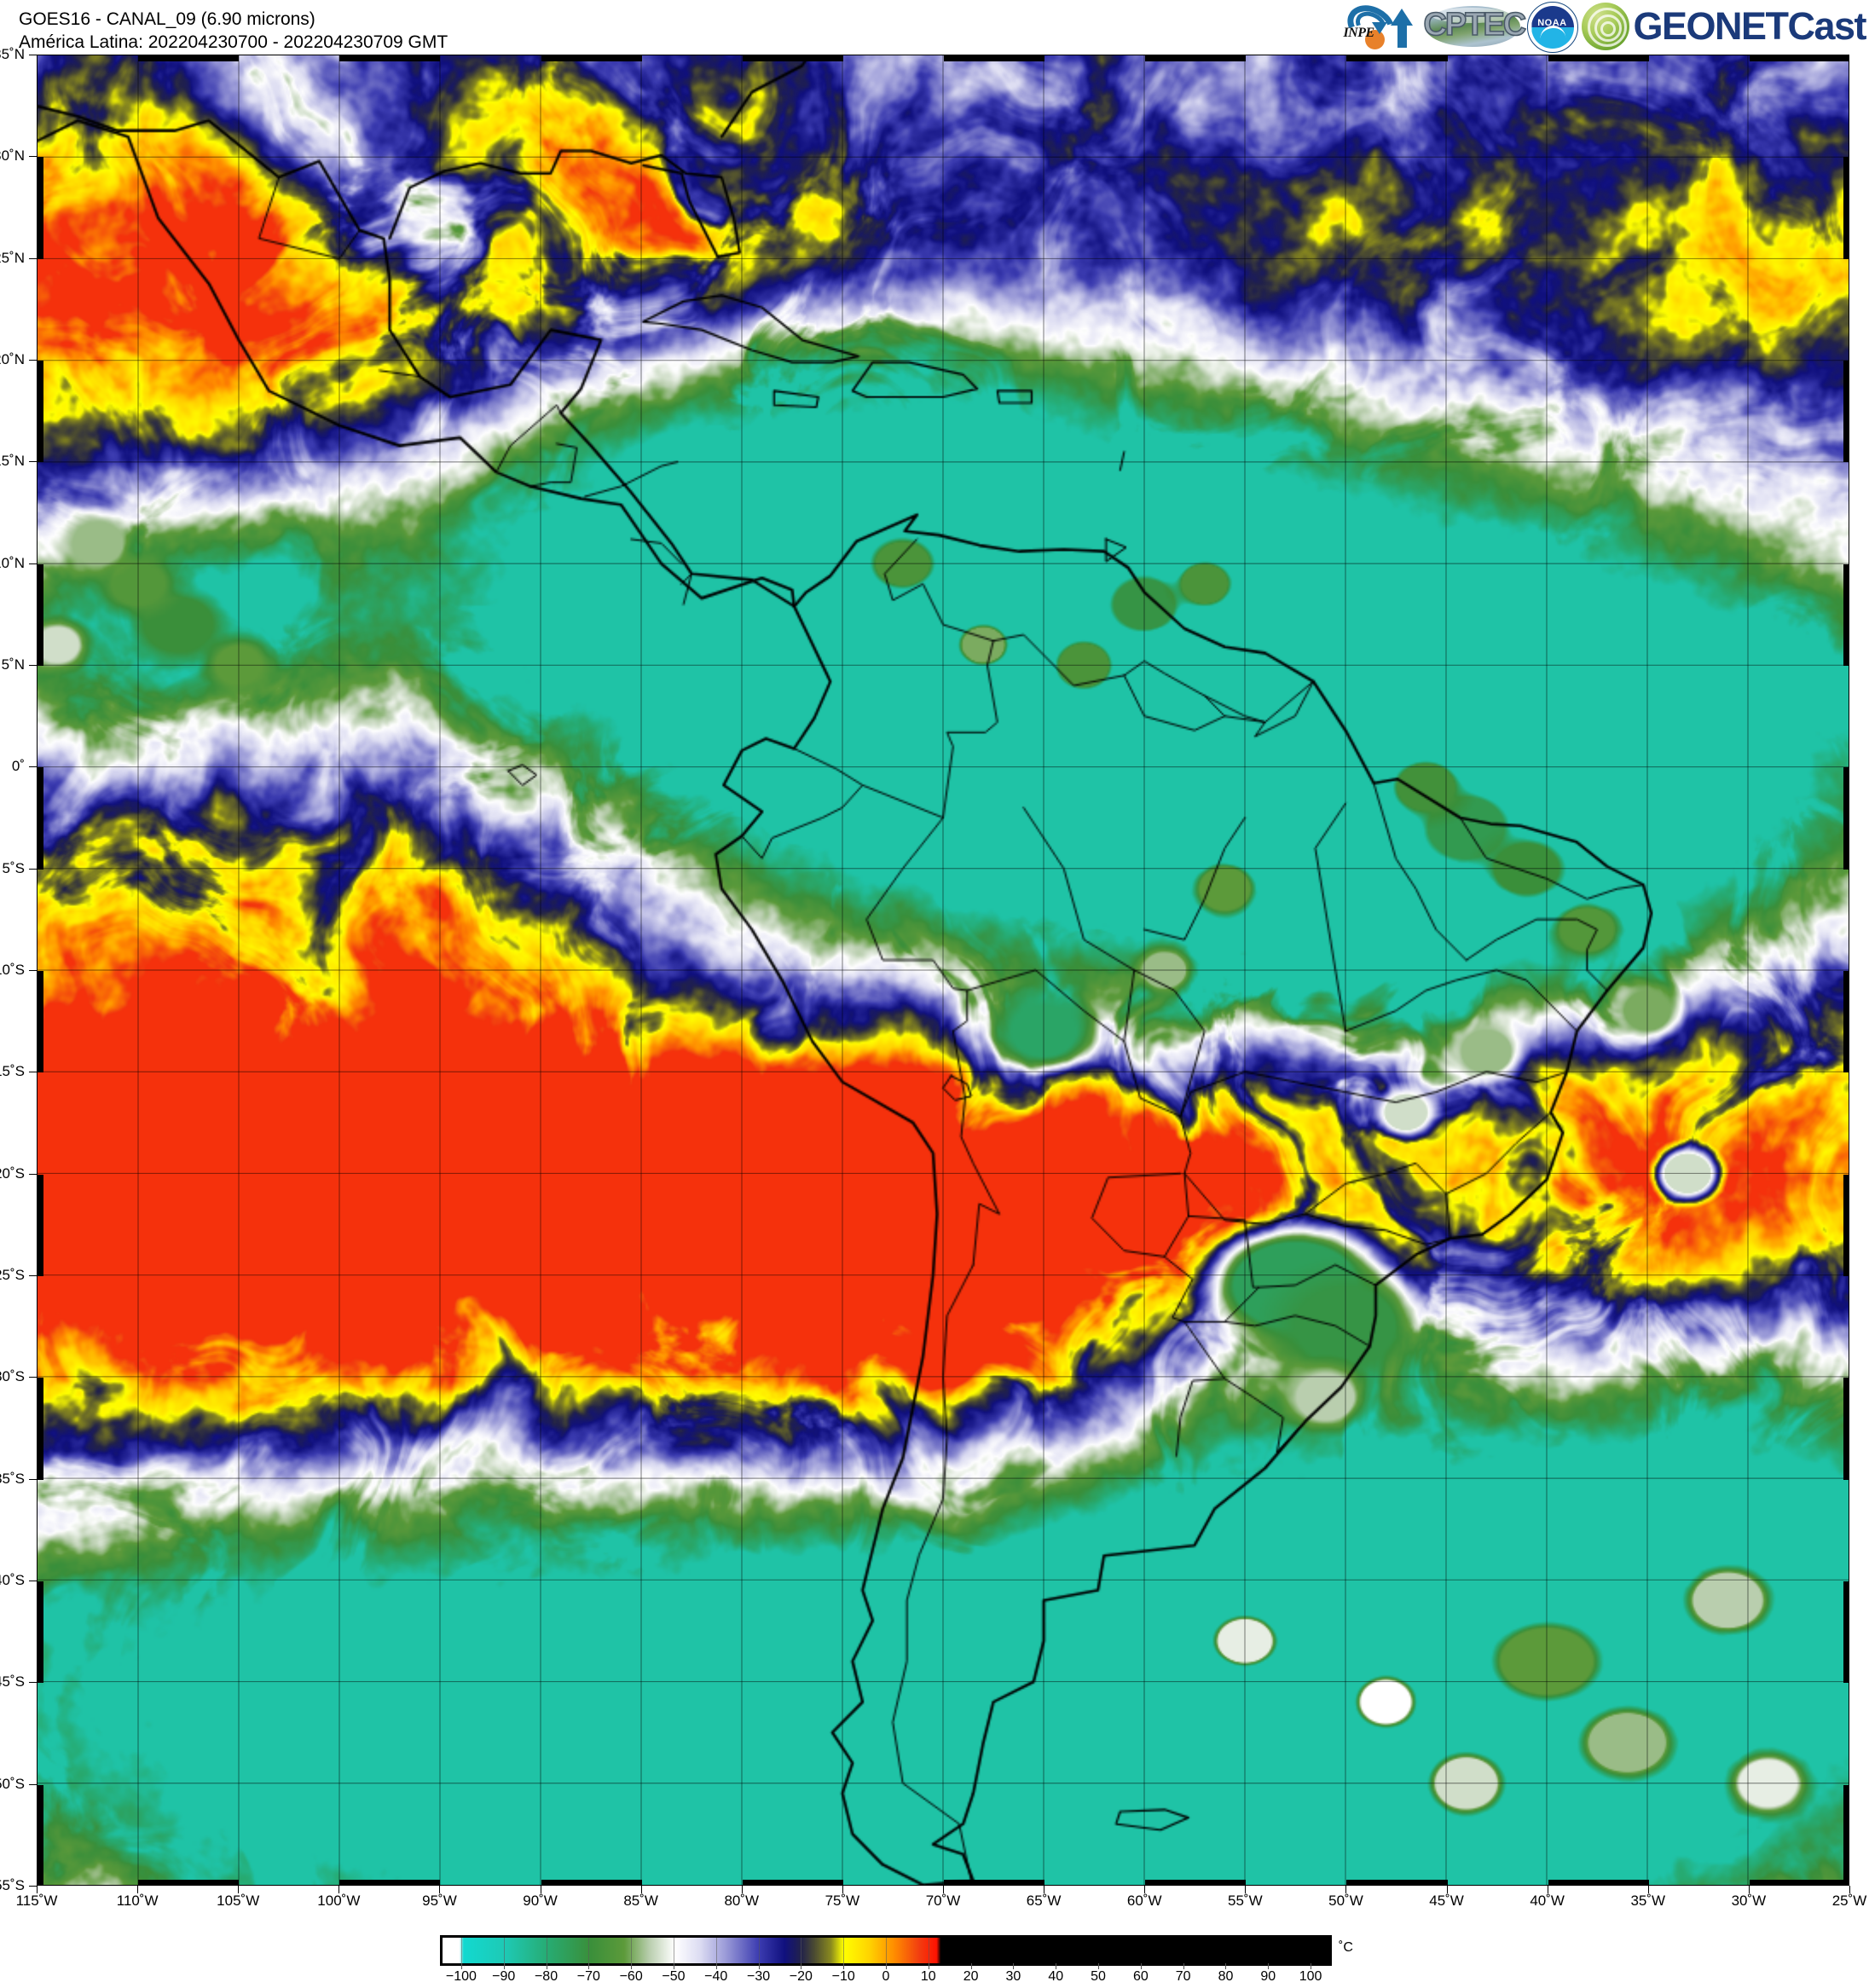  What do you see at coordinates (12, 257) in the screenshot?
I see `latitude-tick-label: 25˚N` at bounding box center [12, 257].